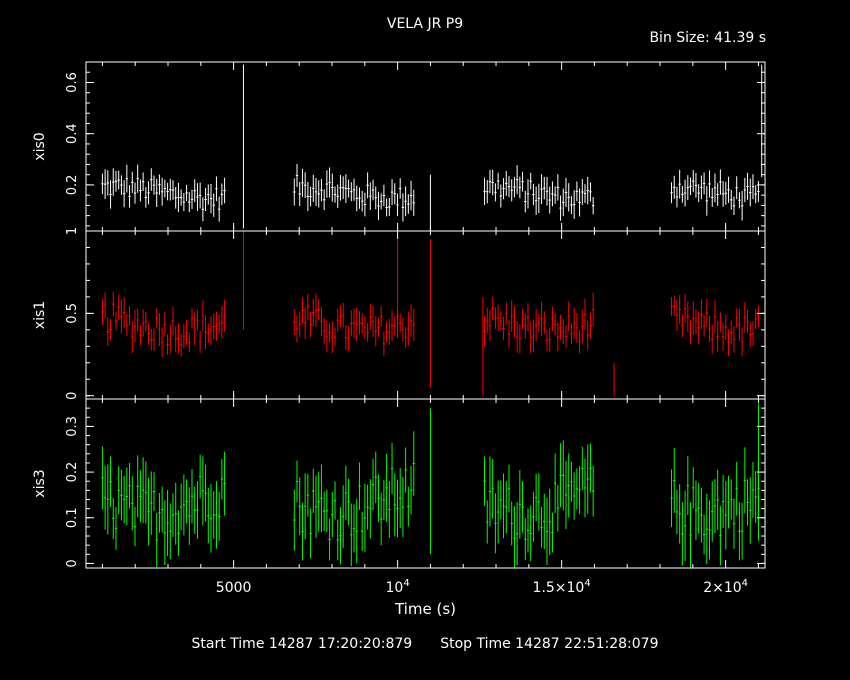 This screenshot has height=680, width=850. Describe the element at coordinates (72, 396) in the screenshot. I see `xis1-ytick-label: 0` at that location.